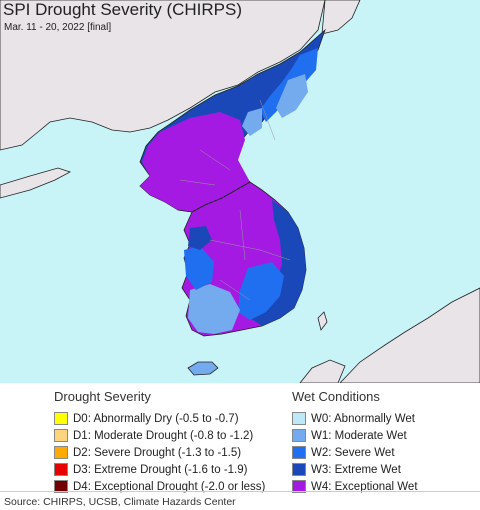 Image resolution: width=480 pixels, height=510 pixels. What do you see at coordinates (341, 17) in the screenshot?
I see `russia-land` at bounding box center [341, 17].